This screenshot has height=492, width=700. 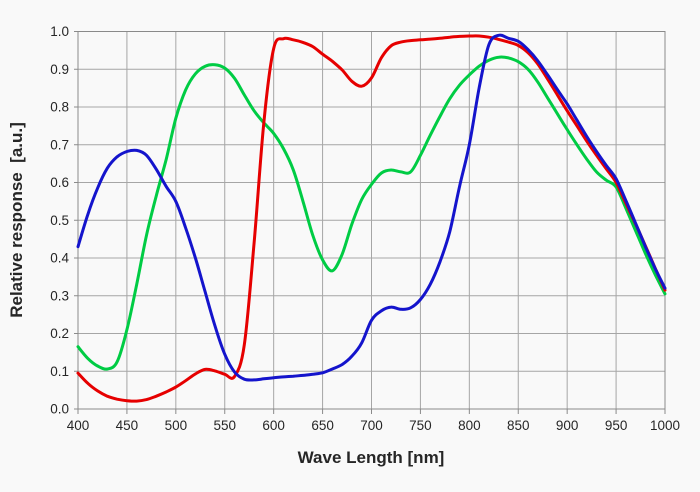 I want to click on y-tick-label: 0.1, so click(x=59, y=371).